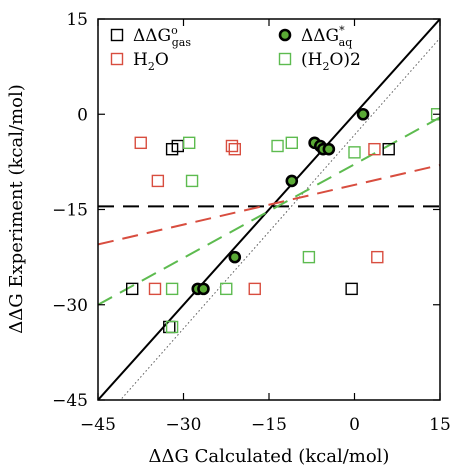 Image resolution: width=474 pixels, height=474 pixels. I want to click on y-tick-label: 0, so click(82, 115).